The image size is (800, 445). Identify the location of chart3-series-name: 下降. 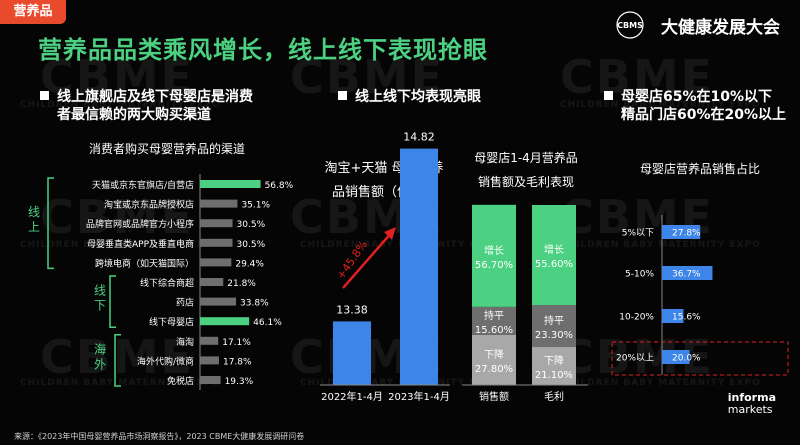
(494, 354).